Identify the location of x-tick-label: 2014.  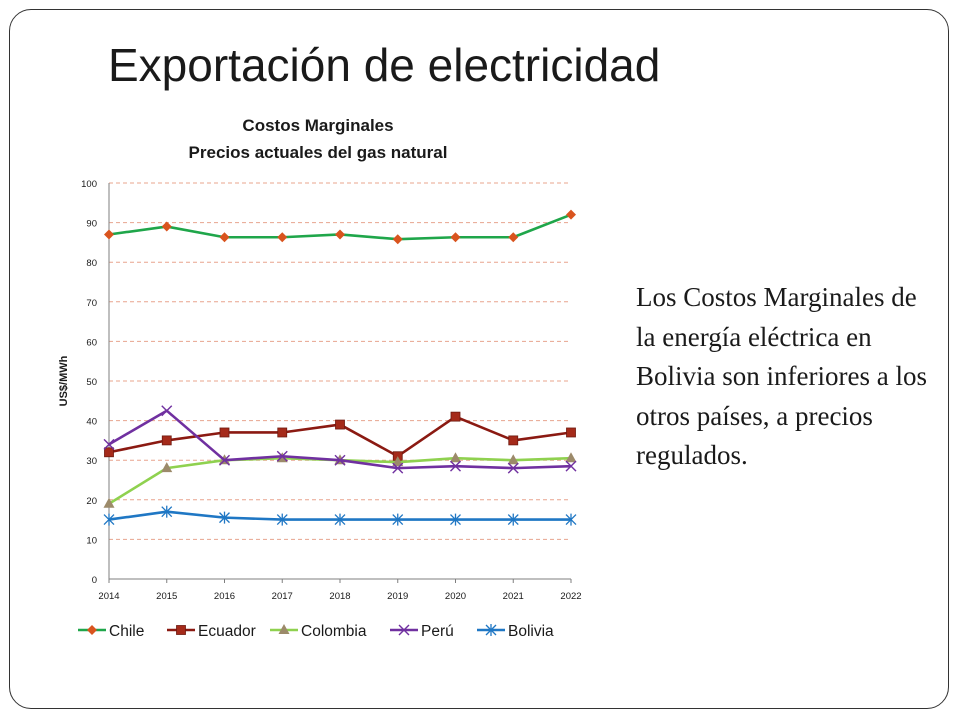
(108, 596).